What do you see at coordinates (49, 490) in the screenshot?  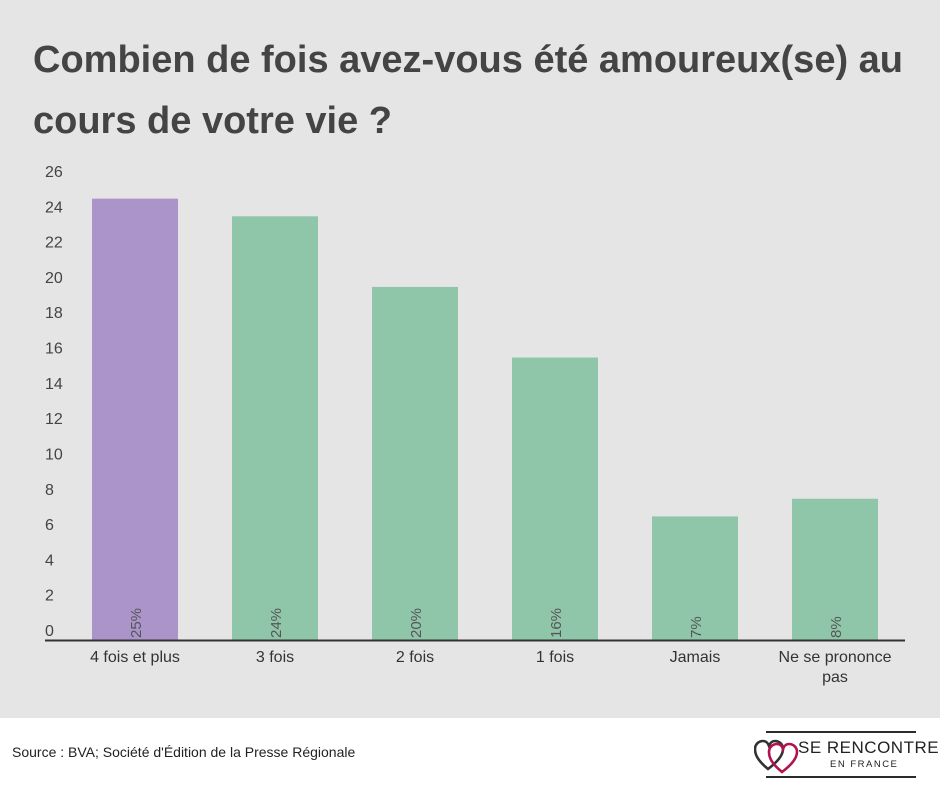 I see `y-tick-label: 8` at bounding box center [49, 490].